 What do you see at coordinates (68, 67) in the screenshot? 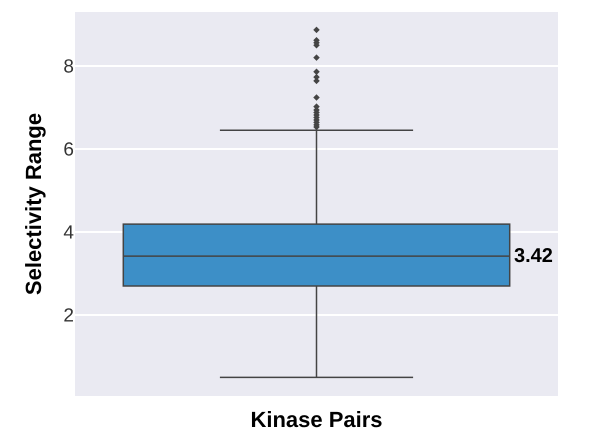
I see `y-tick-label: 8` at bounding box center [68, 67].